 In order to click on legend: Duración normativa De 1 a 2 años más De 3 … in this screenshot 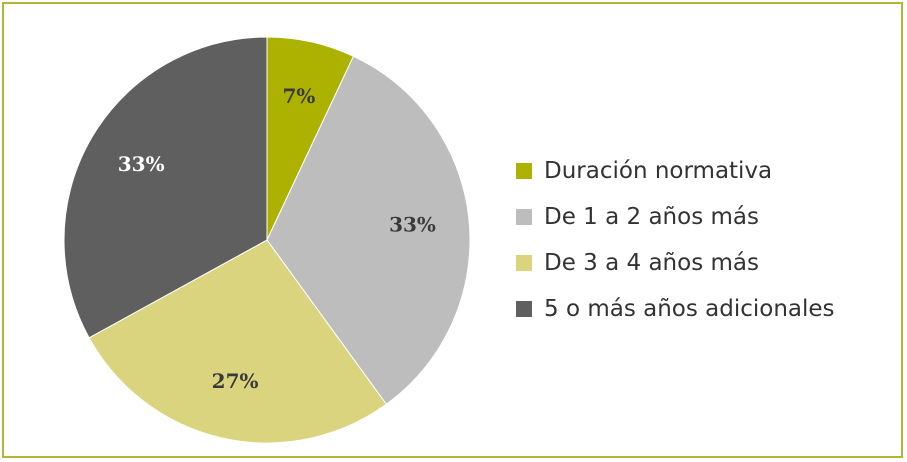, I will do `click(675, 240)`.